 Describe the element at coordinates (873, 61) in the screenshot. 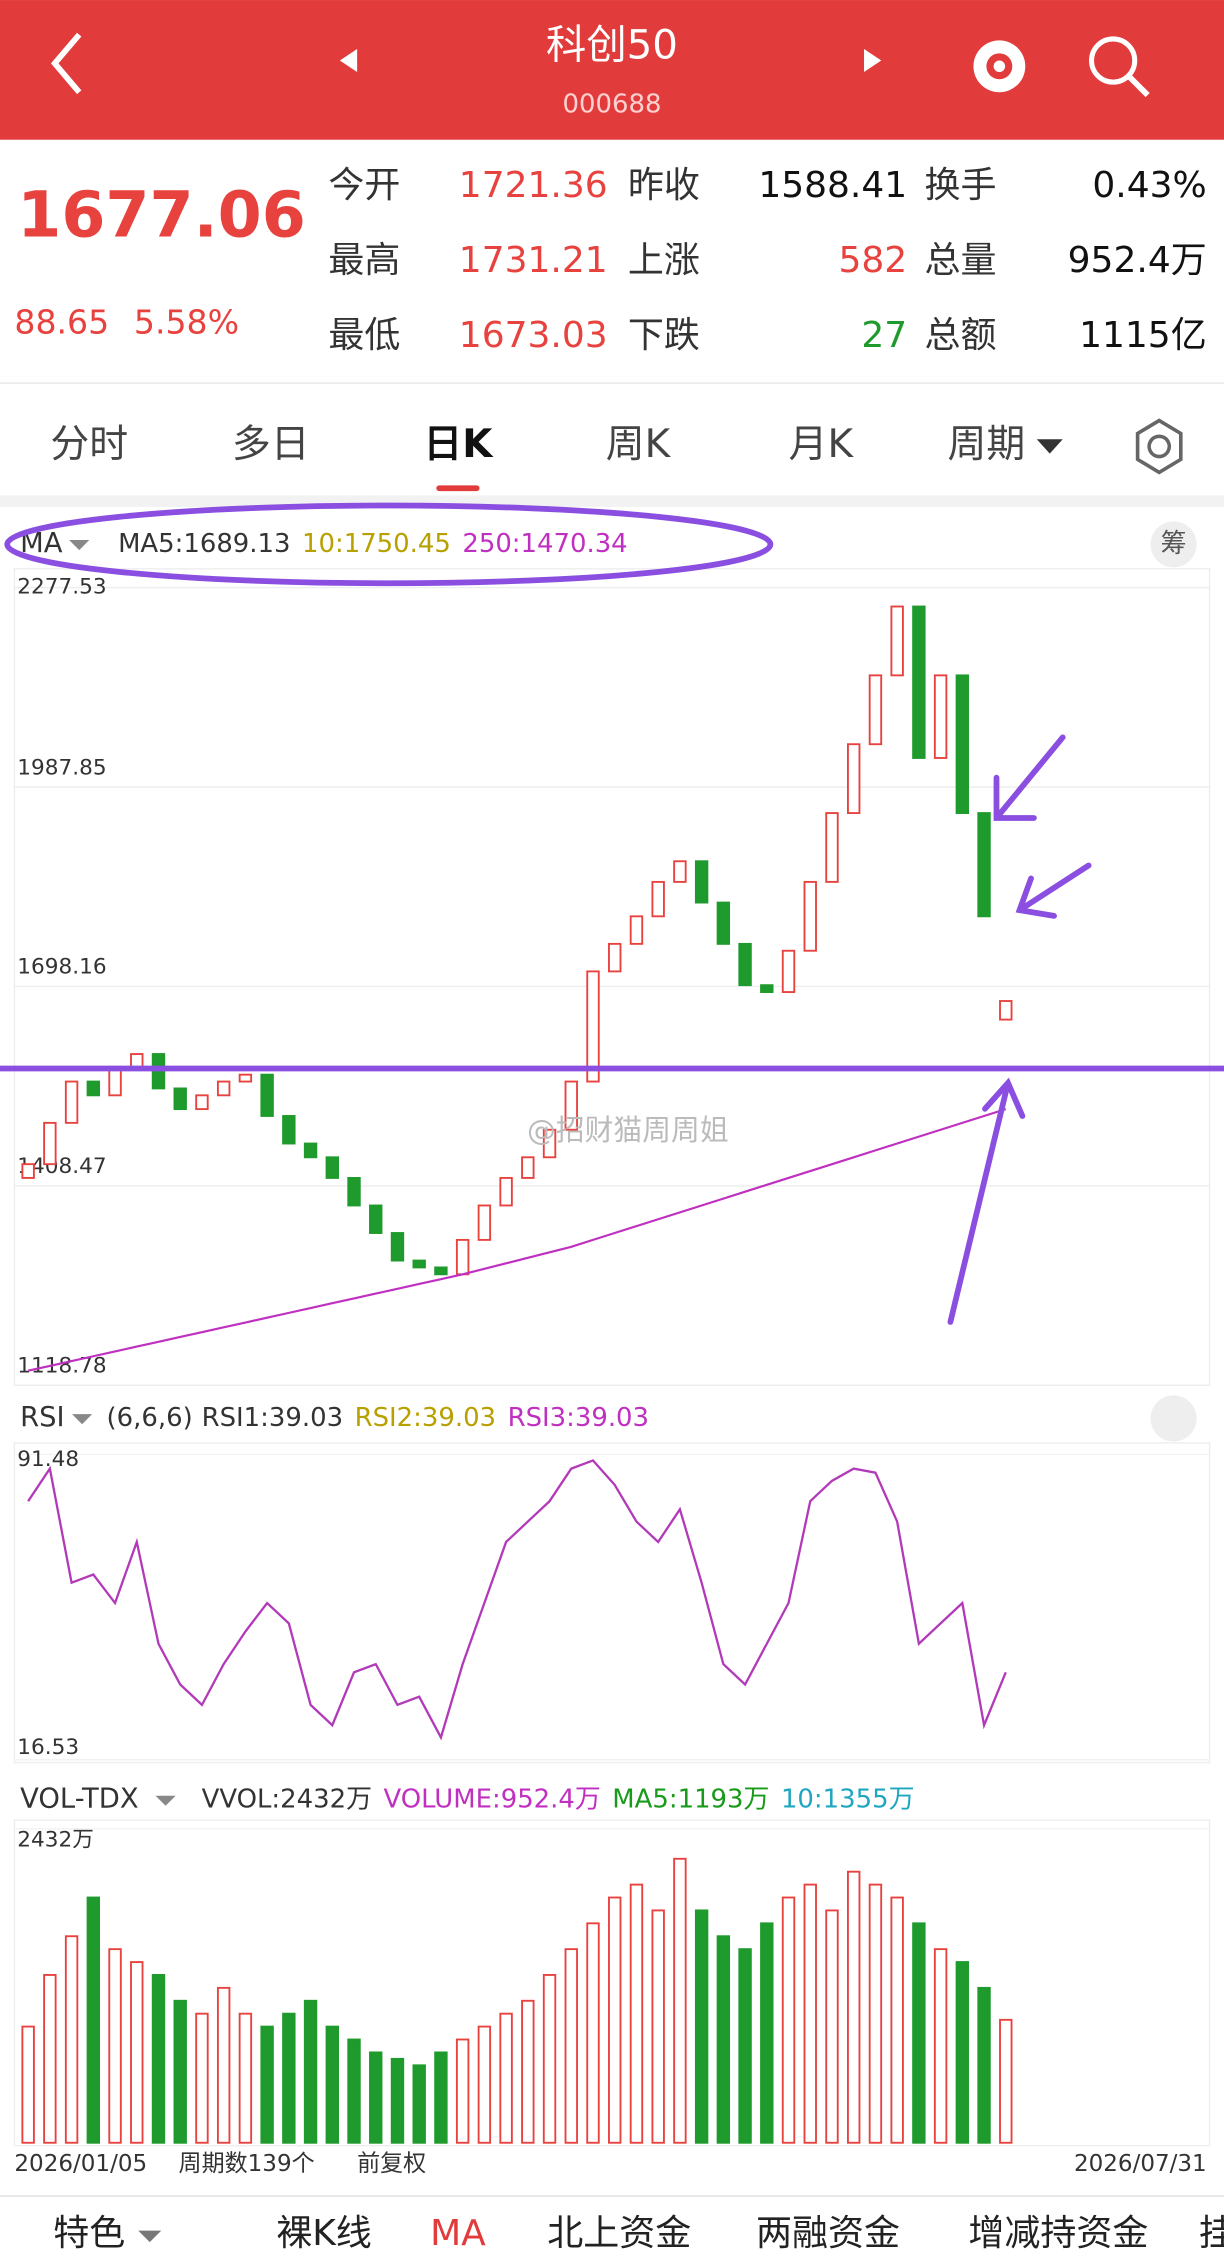

I see `next-button` at that location.